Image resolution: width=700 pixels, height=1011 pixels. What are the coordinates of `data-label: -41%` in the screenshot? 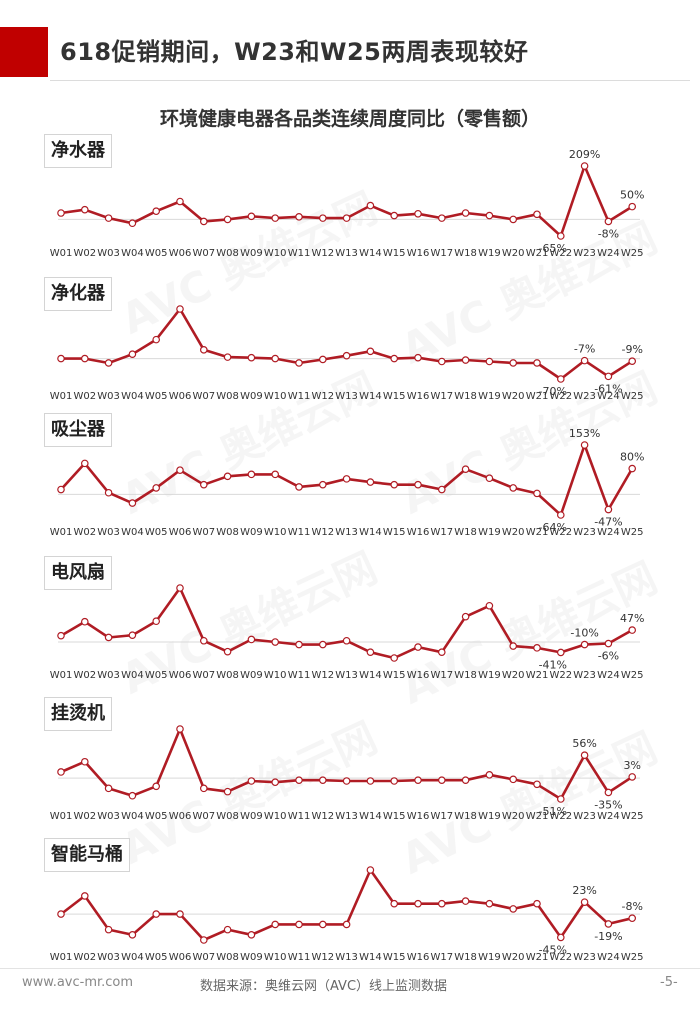 It's located at (553, 664).